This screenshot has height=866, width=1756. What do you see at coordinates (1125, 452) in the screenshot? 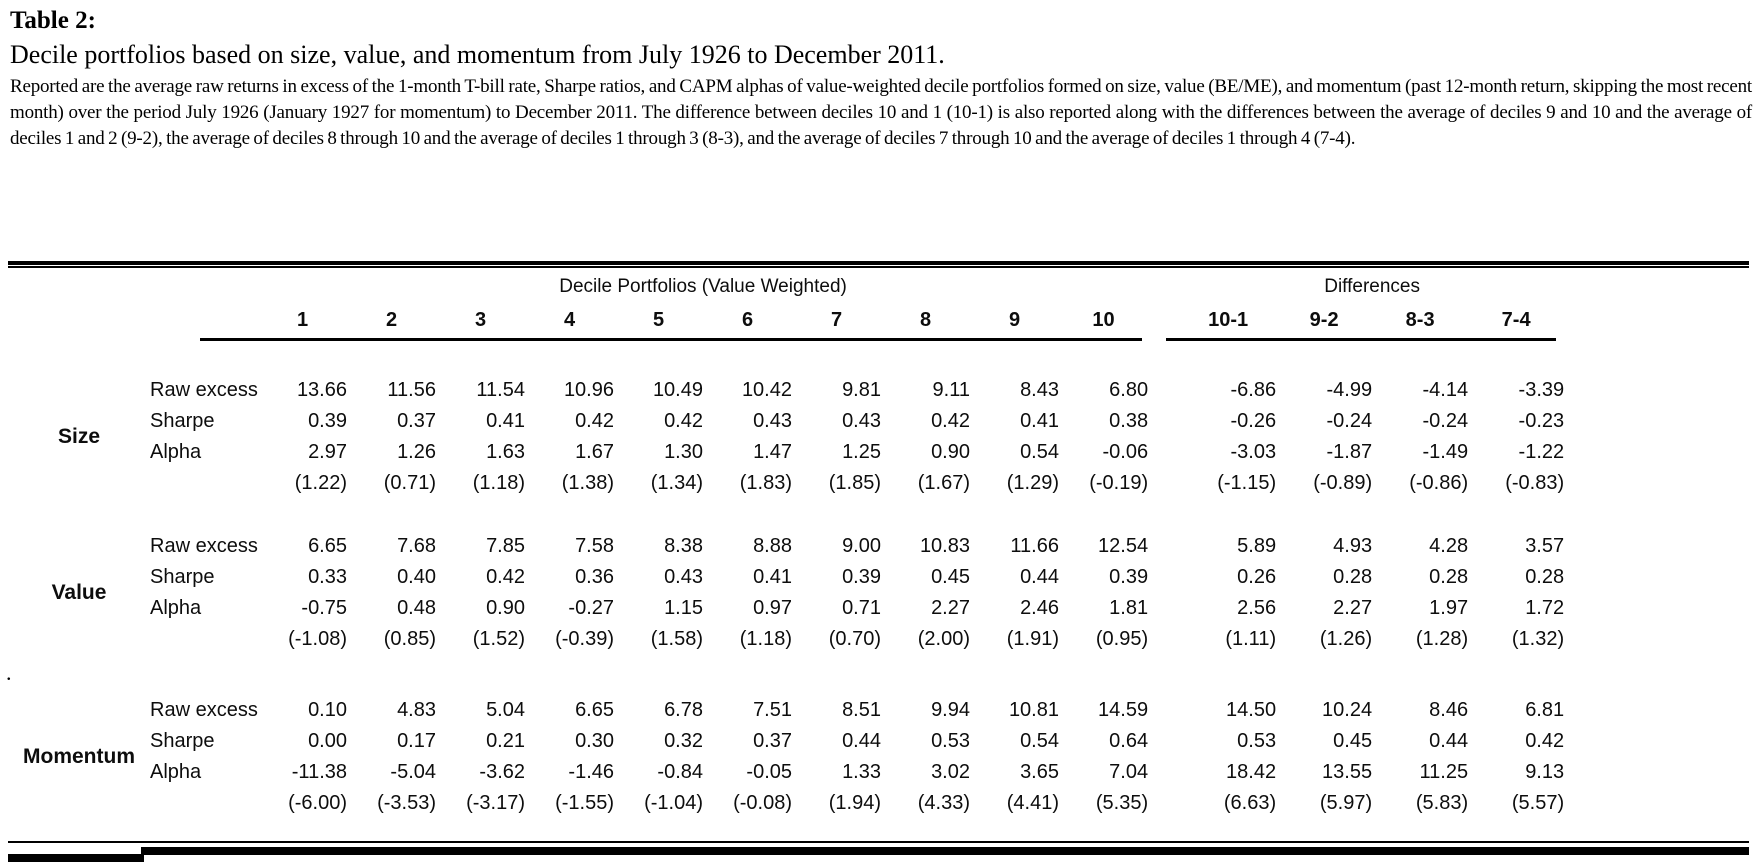
I see `value-cell: -0.06` at bounding box center [1125, 452].